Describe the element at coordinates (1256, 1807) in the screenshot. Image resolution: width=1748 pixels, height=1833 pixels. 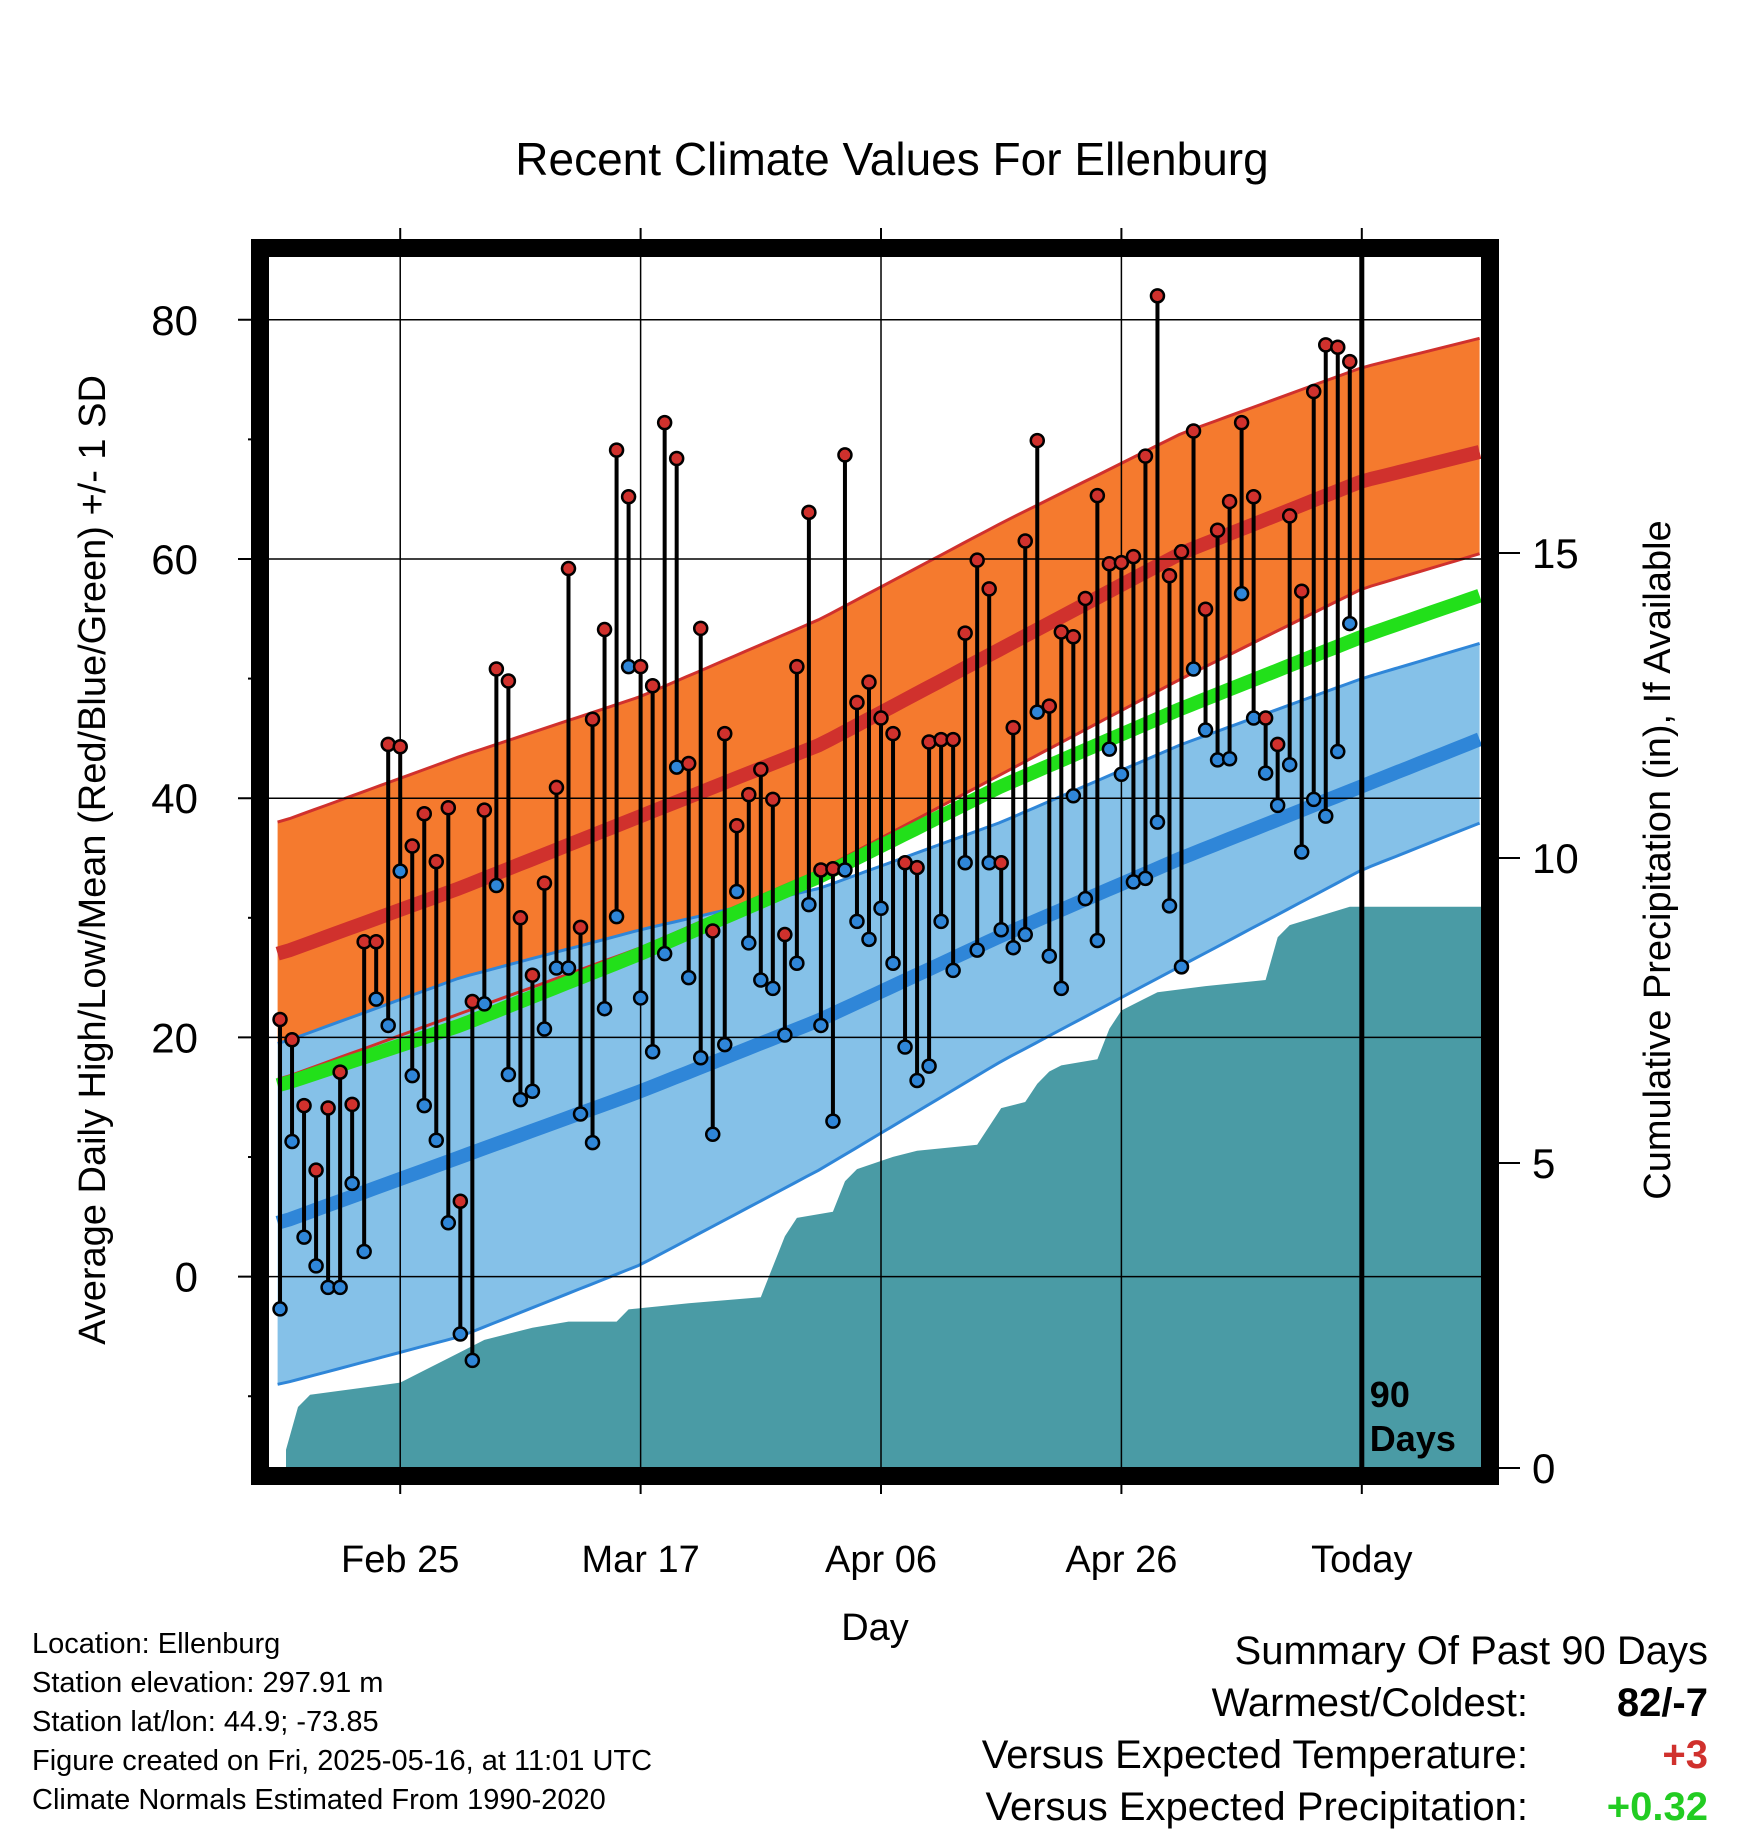
I see `precip-label: Versus Expected Precipitation:` at that location.